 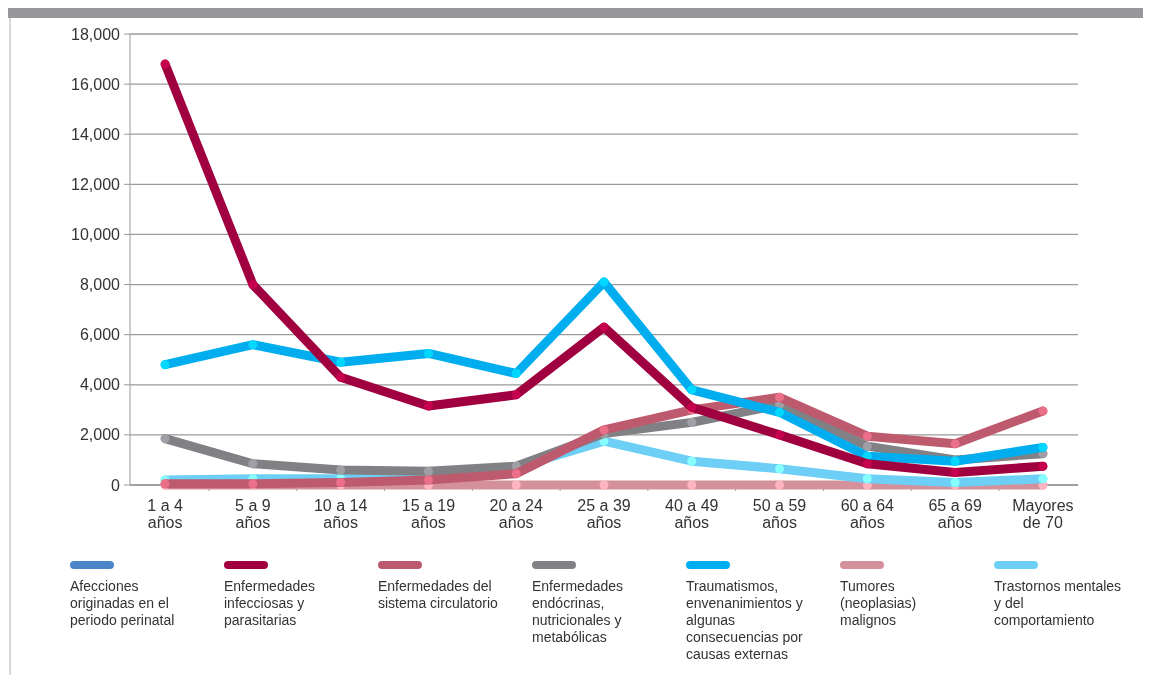 I want to click on legend-label: Trastornos mentales y del comportamiento, so click(x=1058, y=603).